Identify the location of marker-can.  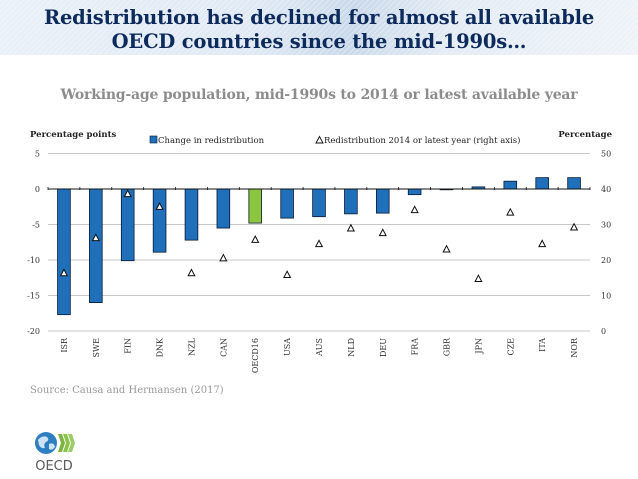
(223, 257).